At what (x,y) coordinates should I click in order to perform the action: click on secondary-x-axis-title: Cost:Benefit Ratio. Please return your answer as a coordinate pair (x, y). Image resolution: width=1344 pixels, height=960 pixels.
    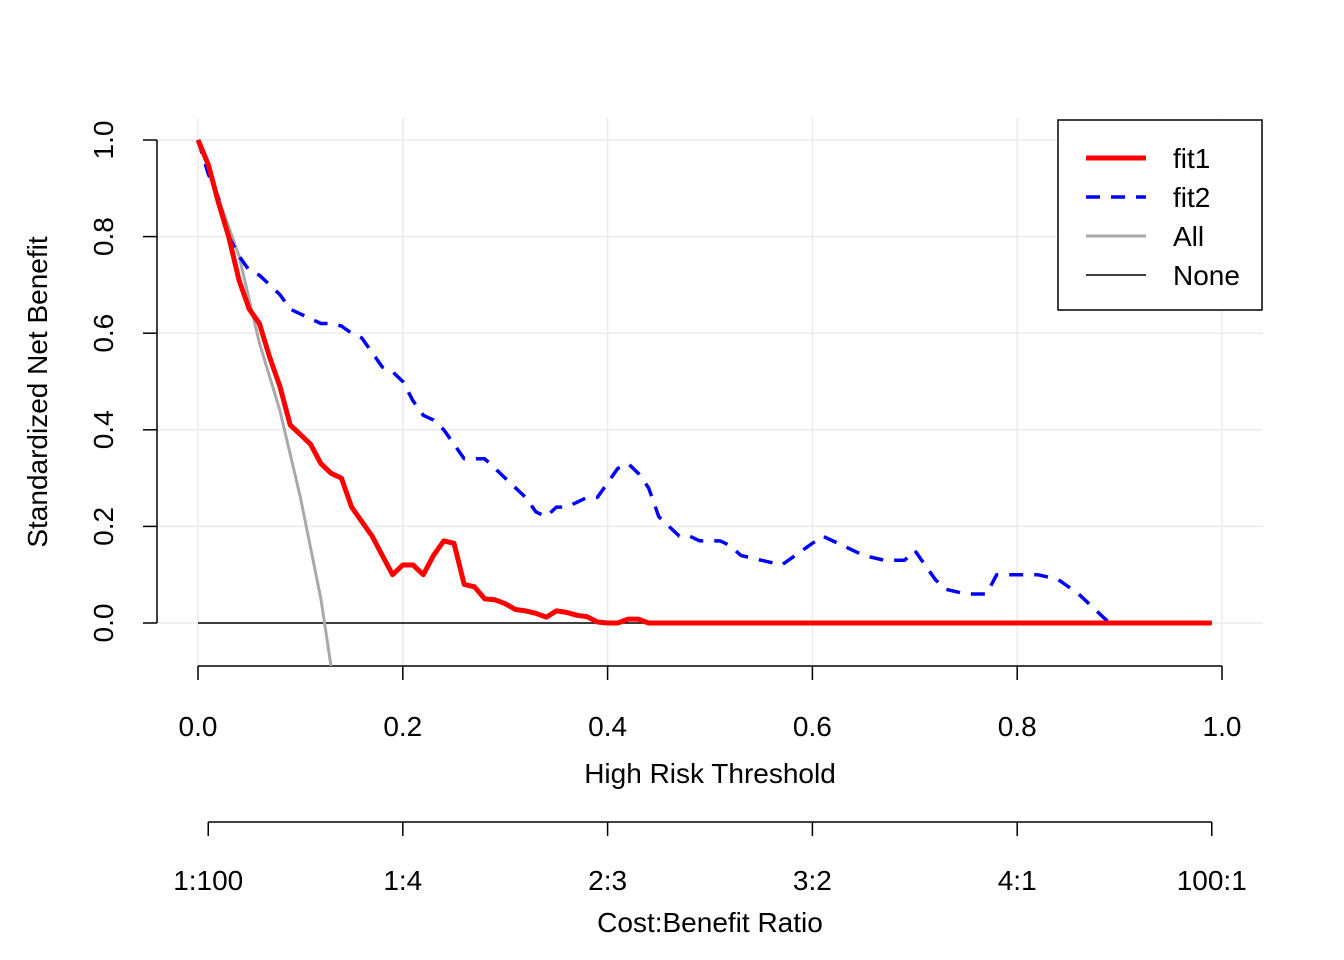
    Looking at the image, I should click on (710, 922).